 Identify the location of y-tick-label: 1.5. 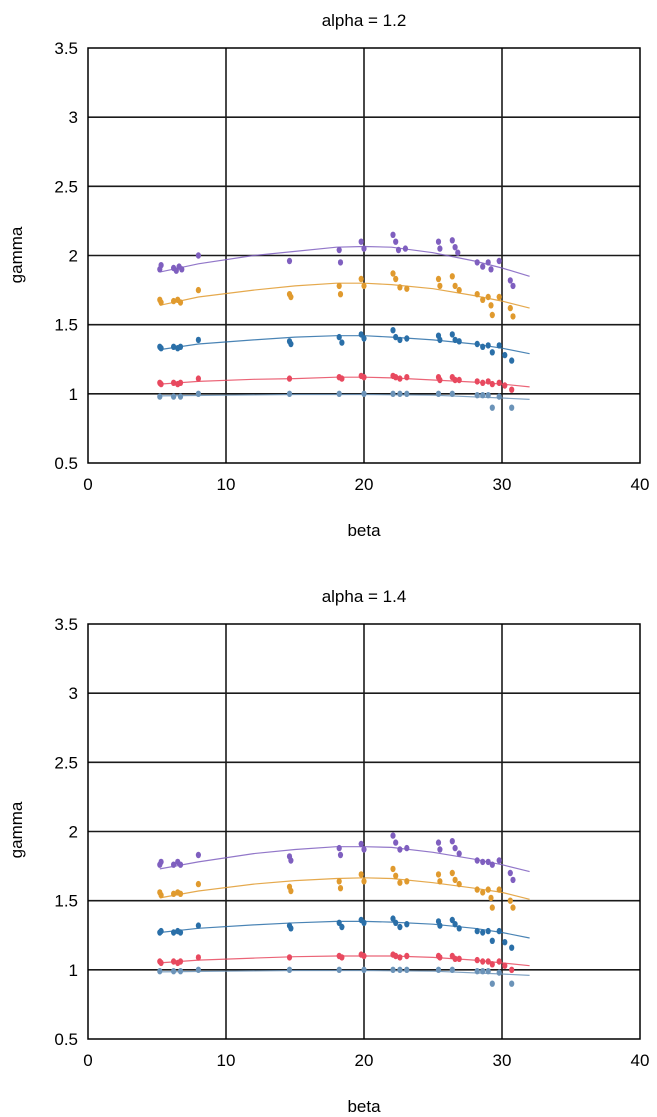
(66, 325).